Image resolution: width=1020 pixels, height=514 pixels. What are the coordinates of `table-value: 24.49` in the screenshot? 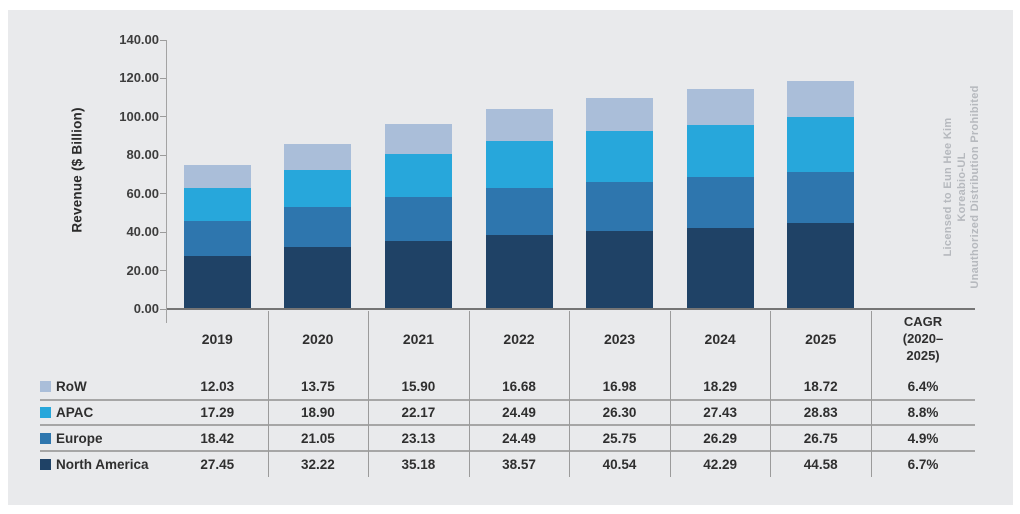 It's located at (519, 412).